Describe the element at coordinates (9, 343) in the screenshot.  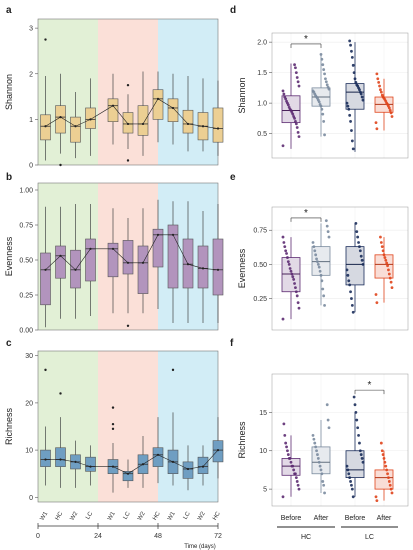
I see `panel-letter: c` at that location.